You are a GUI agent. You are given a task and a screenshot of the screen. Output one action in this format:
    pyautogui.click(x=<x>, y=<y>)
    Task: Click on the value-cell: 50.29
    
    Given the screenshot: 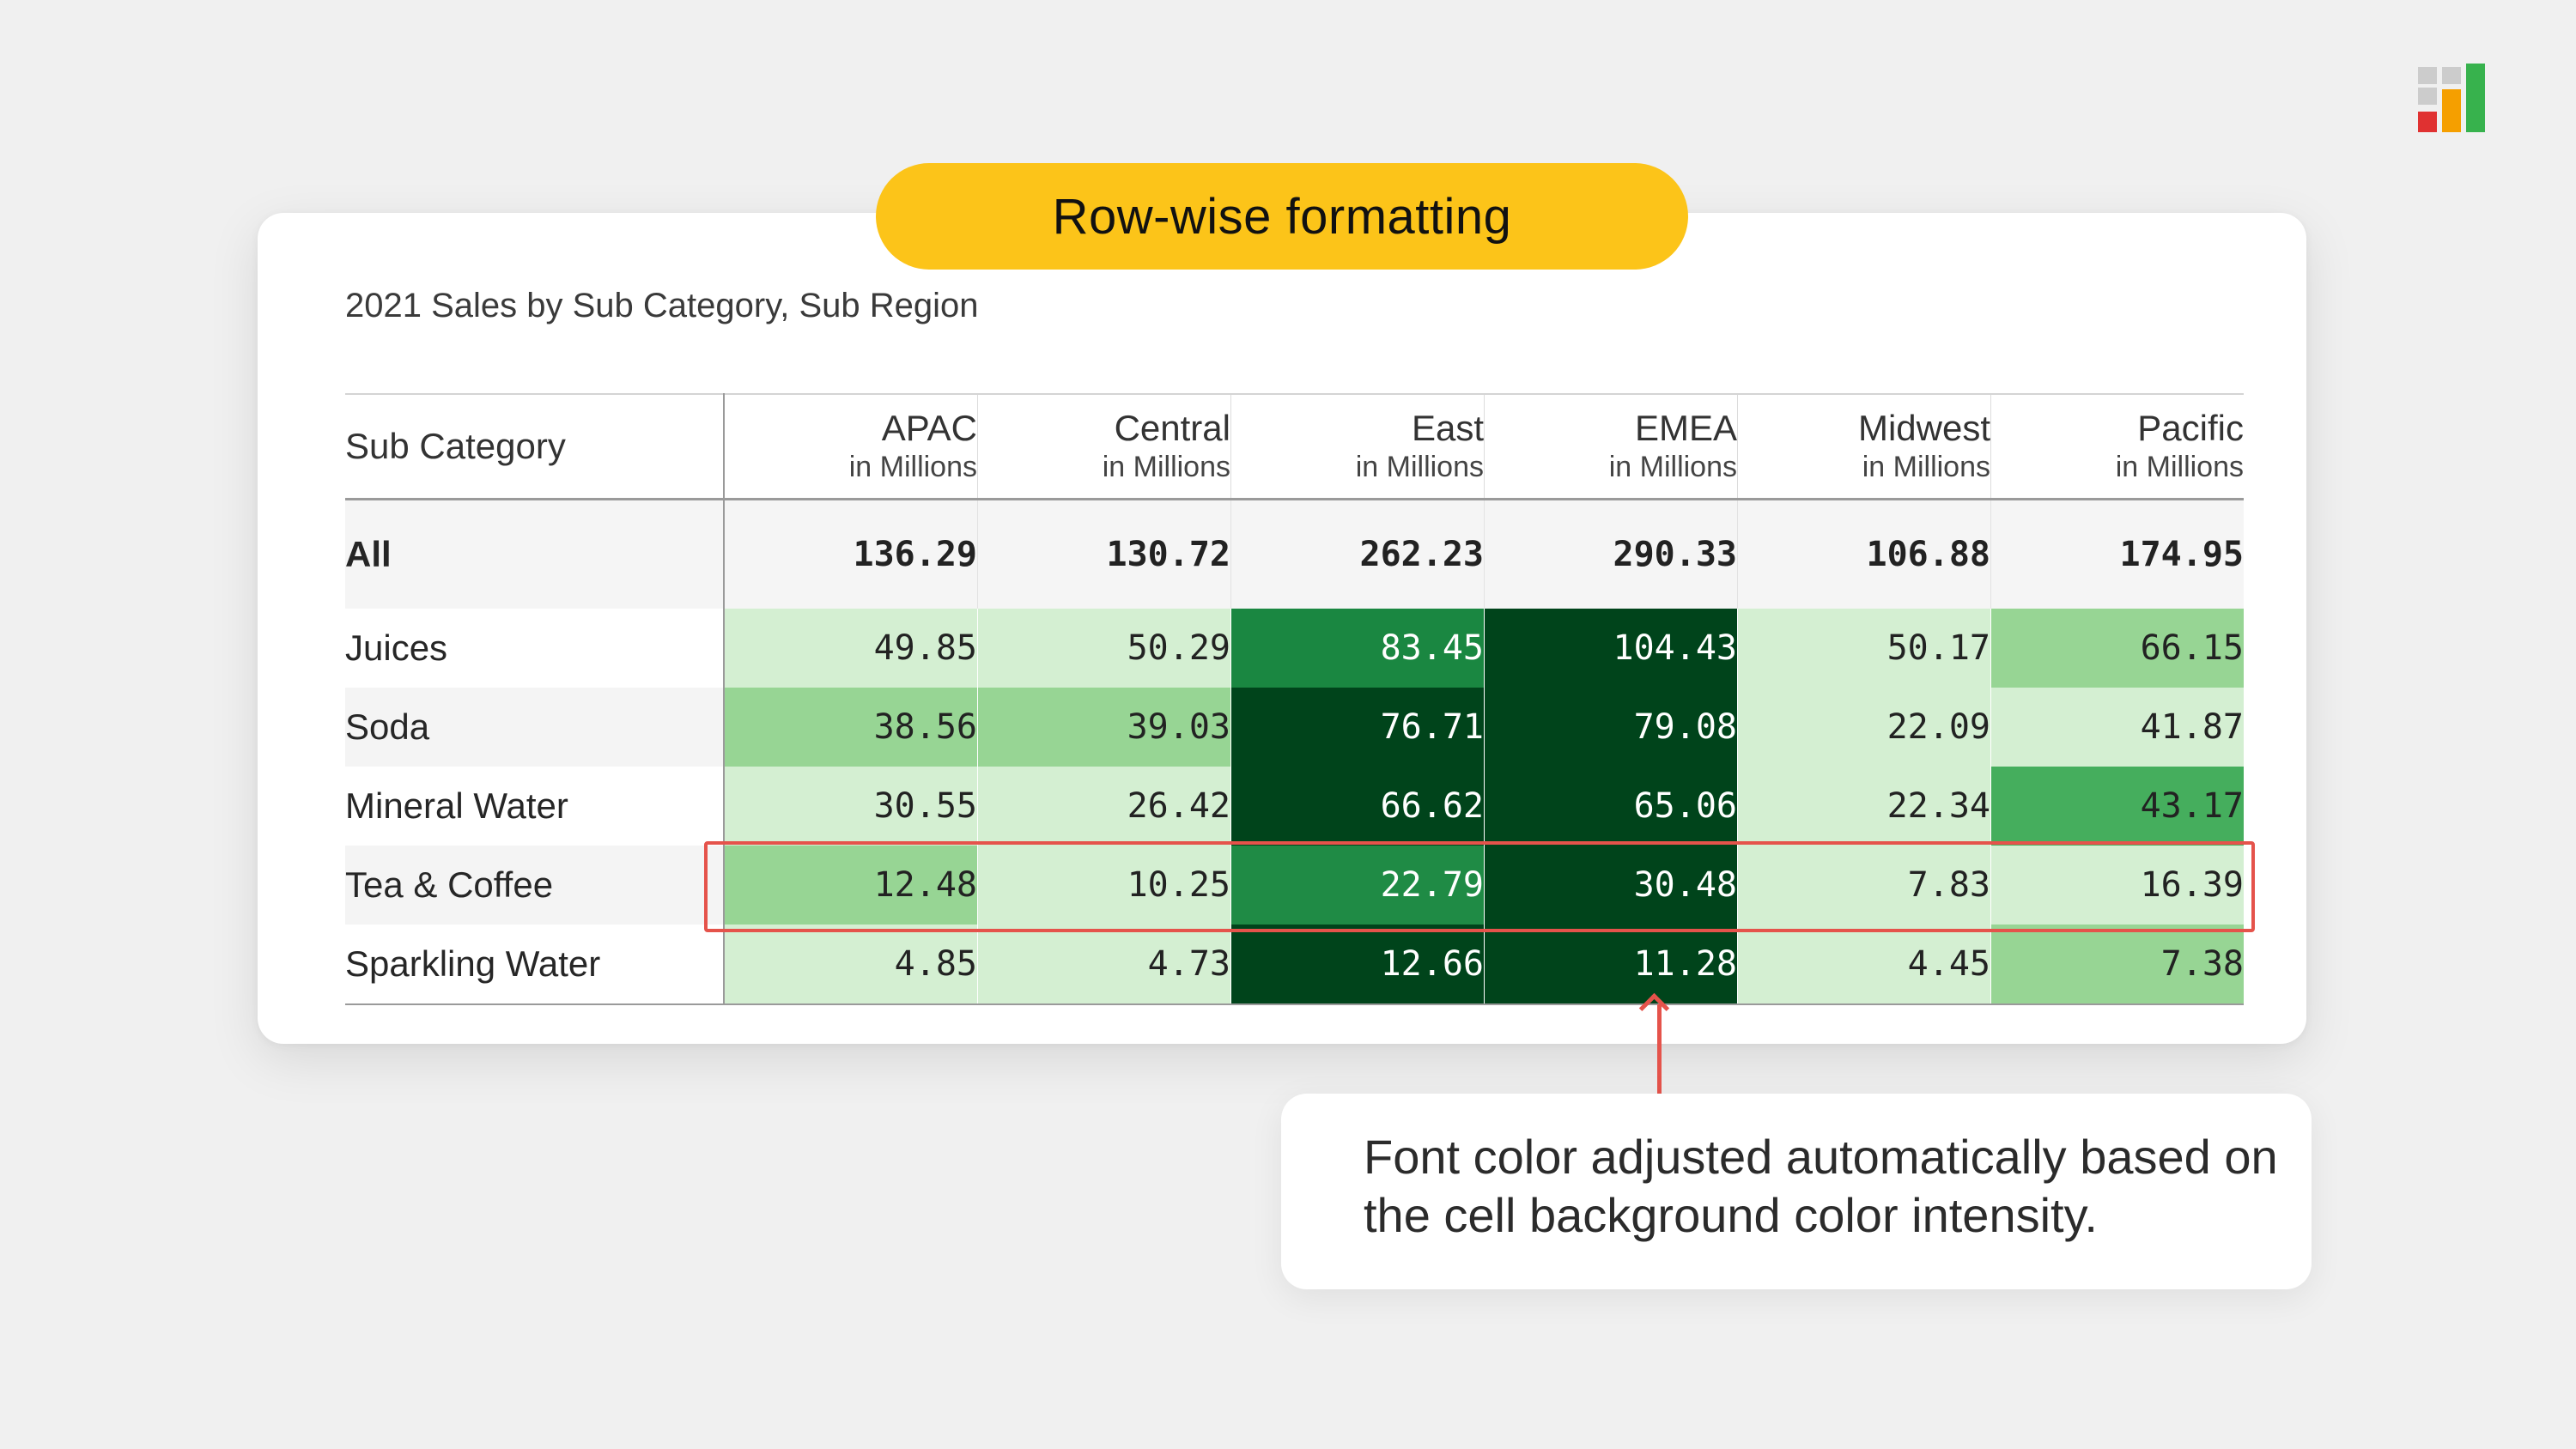 What is the action you would take?
    pyautogui.click(x=1104, y=648)
    